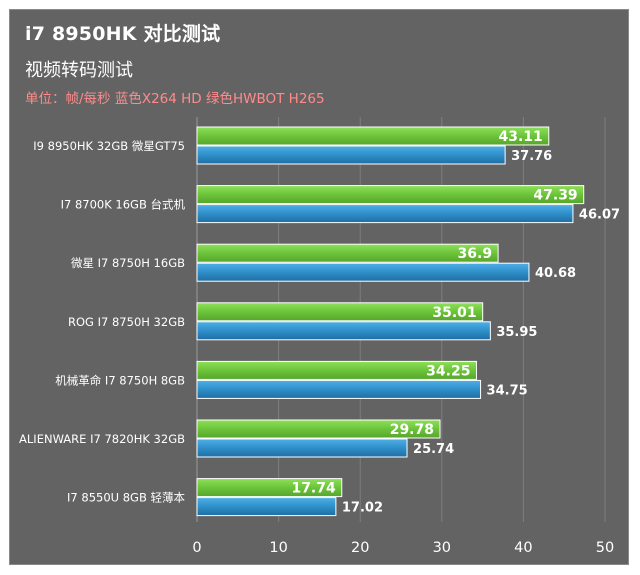 The height and width of the screenshot is (575, 640). Describe the element at coordinates (196, 548) in the screenshot. I see `x-tick-label: 0` at that location.